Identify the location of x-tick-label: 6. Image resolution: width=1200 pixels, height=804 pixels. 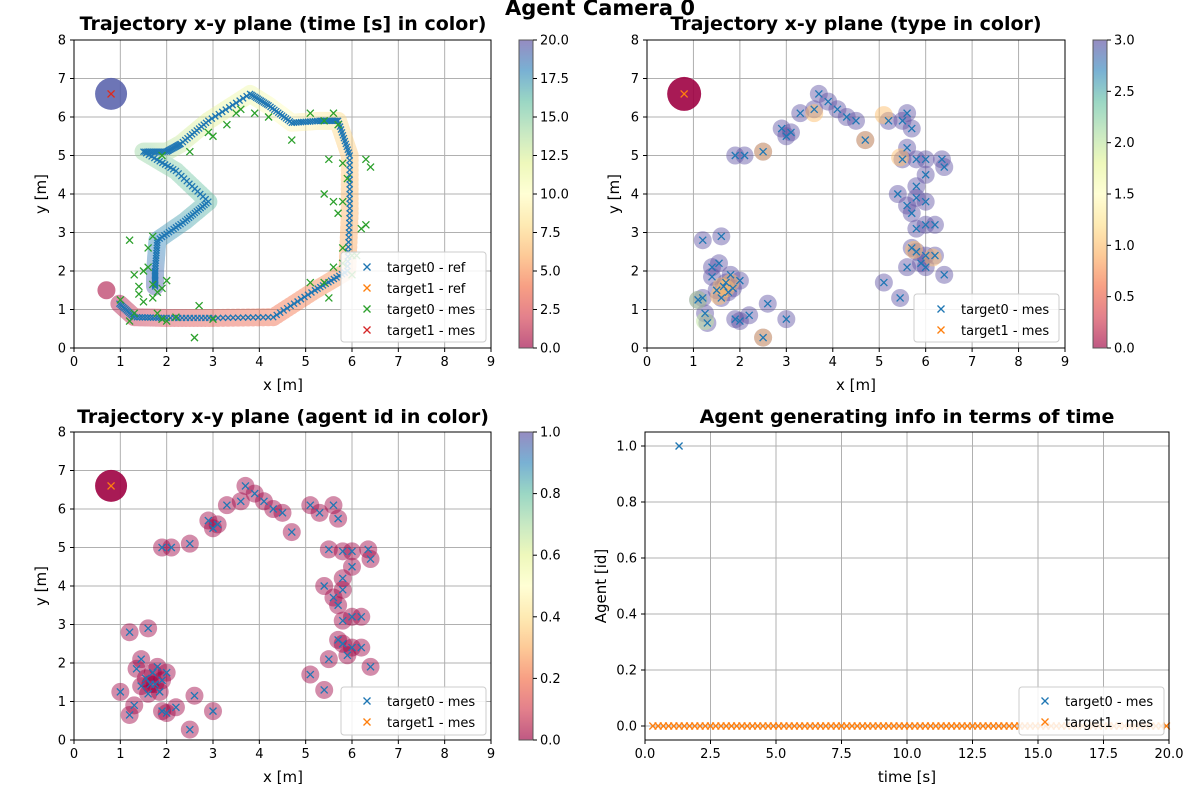
(352, 754).